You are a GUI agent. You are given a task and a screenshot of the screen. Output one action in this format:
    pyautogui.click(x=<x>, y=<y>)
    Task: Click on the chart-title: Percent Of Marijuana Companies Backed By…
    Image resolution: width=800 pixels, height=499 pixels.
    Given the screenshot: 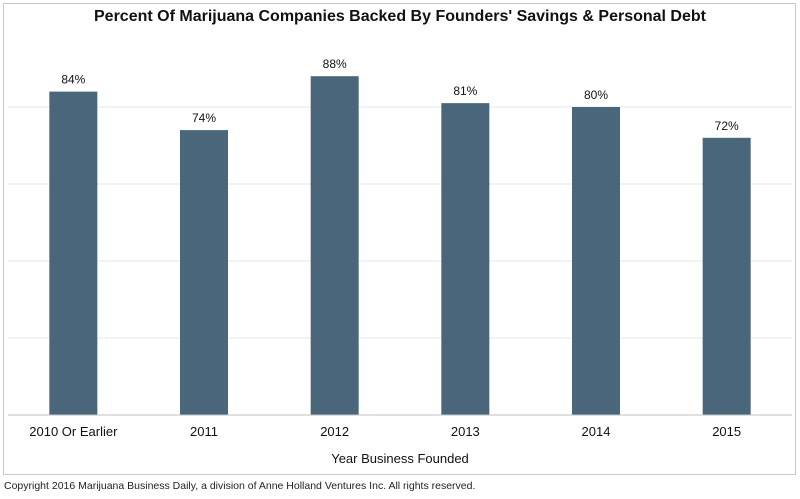 What is the action you would take?
    pyautogui.click(x=400, y=16)
    